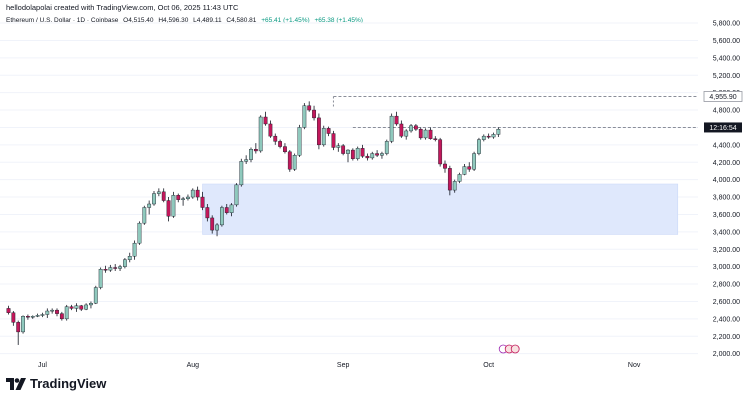 The height and width of the screenshot is (400, 750). Describe the element at coordinates (726, 180) in the screenshot. I see `price-axis-label: 4,000.00` at that location.